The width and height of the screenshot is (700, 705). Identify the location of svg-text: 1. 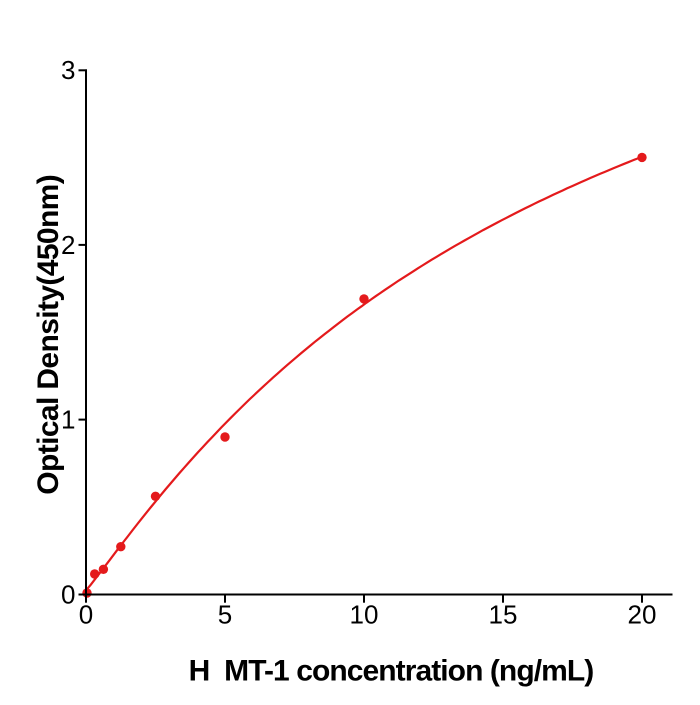
(68, 420).